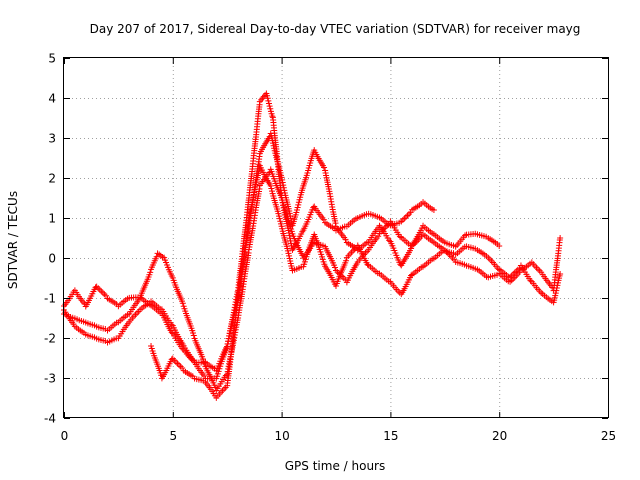  Describe the element at coordinates (50, 339) in the screenshot. I see `y-tick-label: -2` at that location.